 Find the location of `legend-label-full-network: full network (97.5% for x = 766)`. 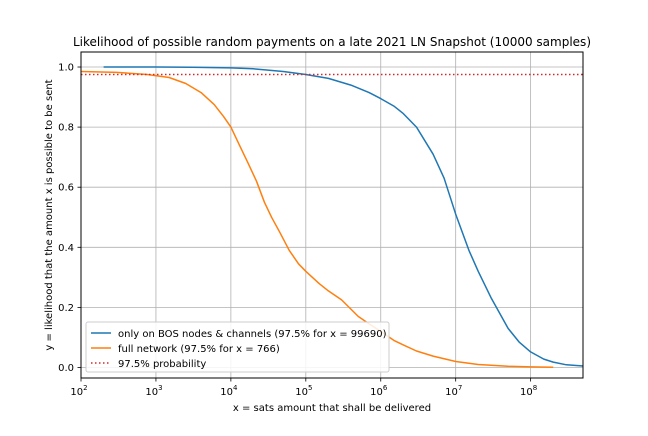

legend-label-full-network: full network (97.5% for x = 766) is located at coordinates (199, 349).